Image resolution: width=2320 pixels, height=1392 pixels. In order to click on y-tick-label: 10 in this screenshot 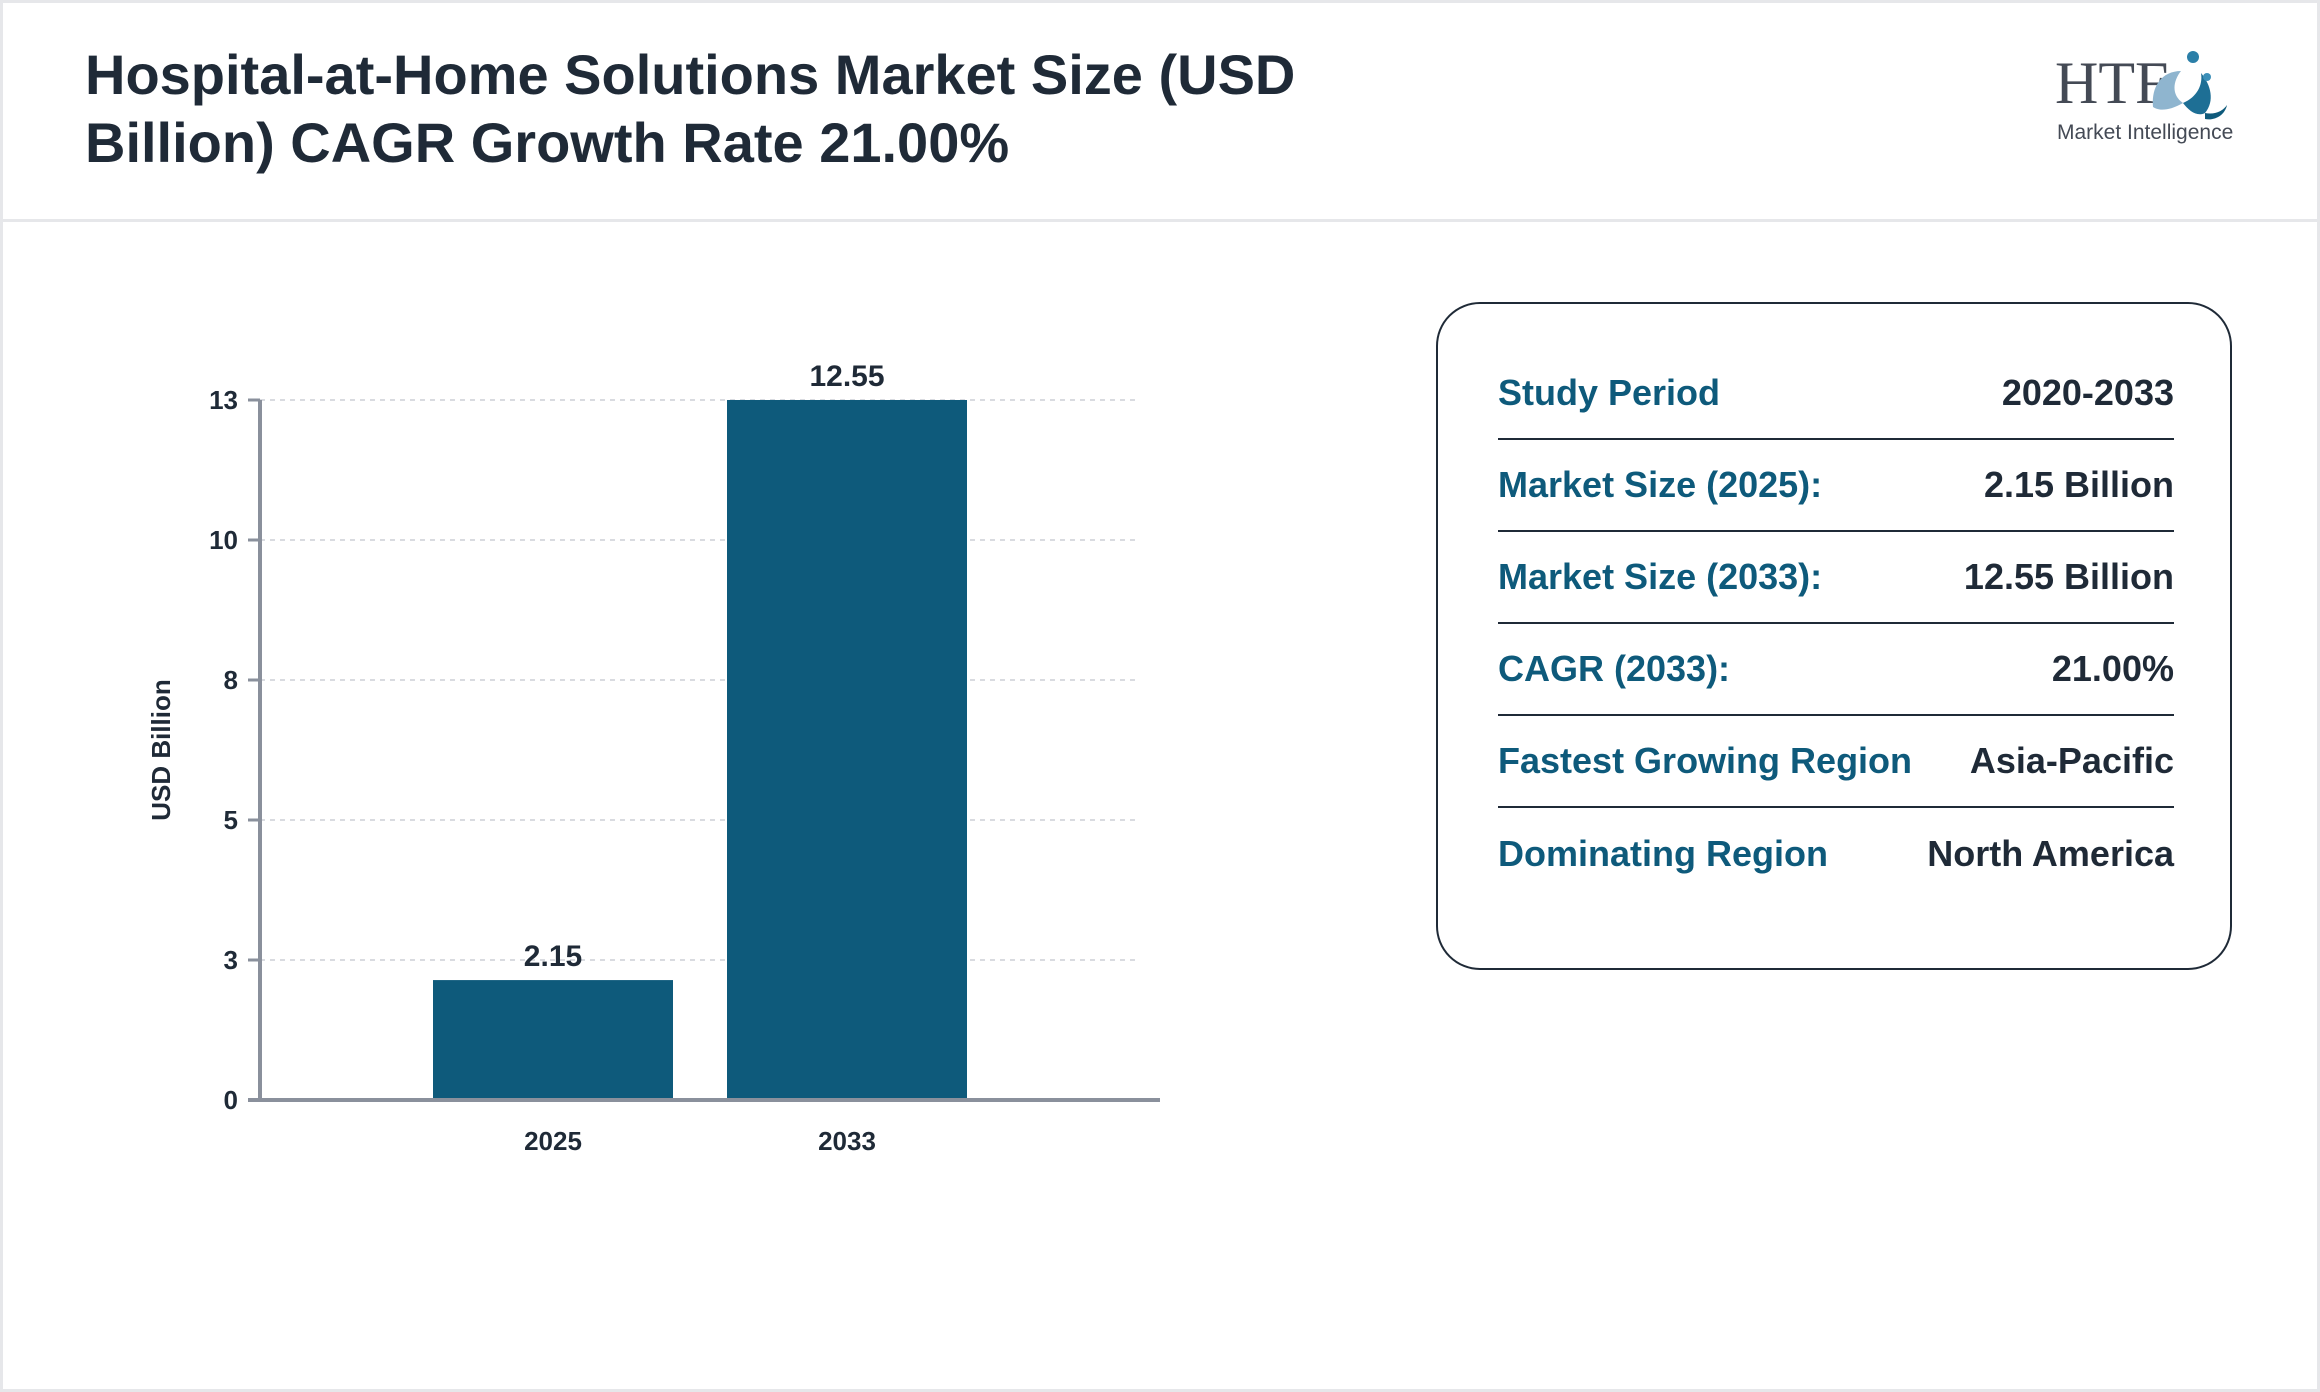, I will do `click(223, 540)`.